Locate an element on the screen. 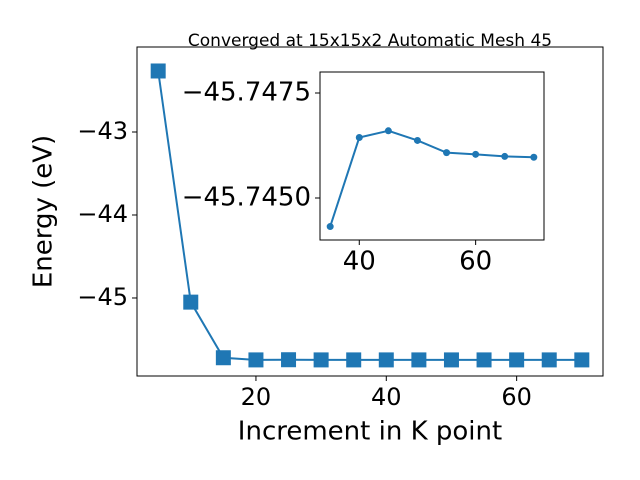 Image resolution: width=640 pixels, height=480 pixels. line is located at coordinates (431, 178).